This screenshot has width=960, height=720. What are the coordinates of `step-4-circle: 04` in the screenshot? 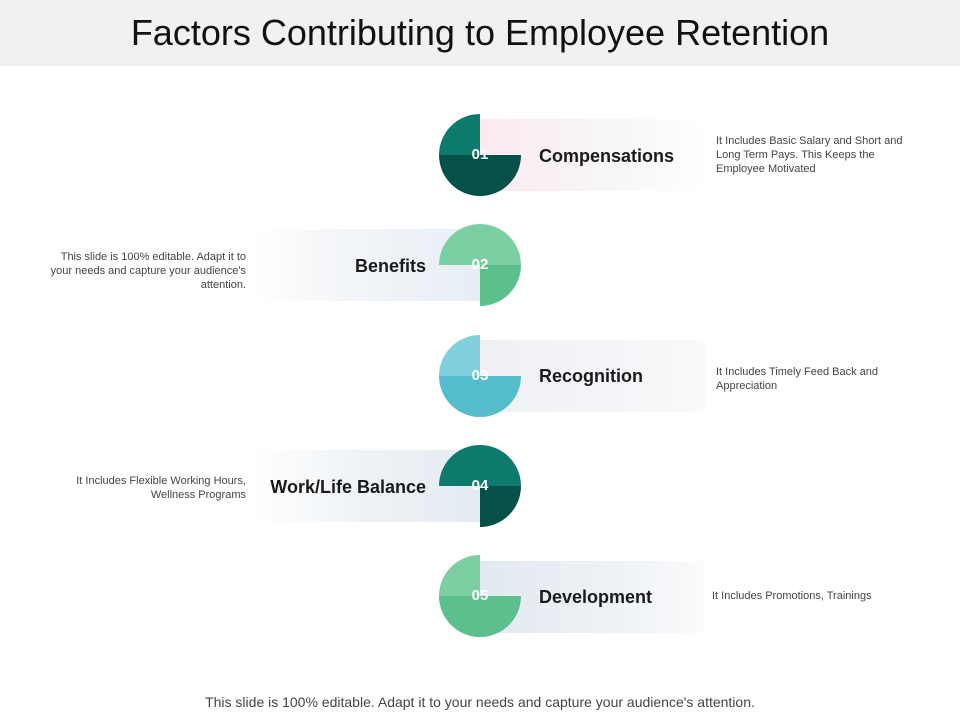 It's located at (480, 486).